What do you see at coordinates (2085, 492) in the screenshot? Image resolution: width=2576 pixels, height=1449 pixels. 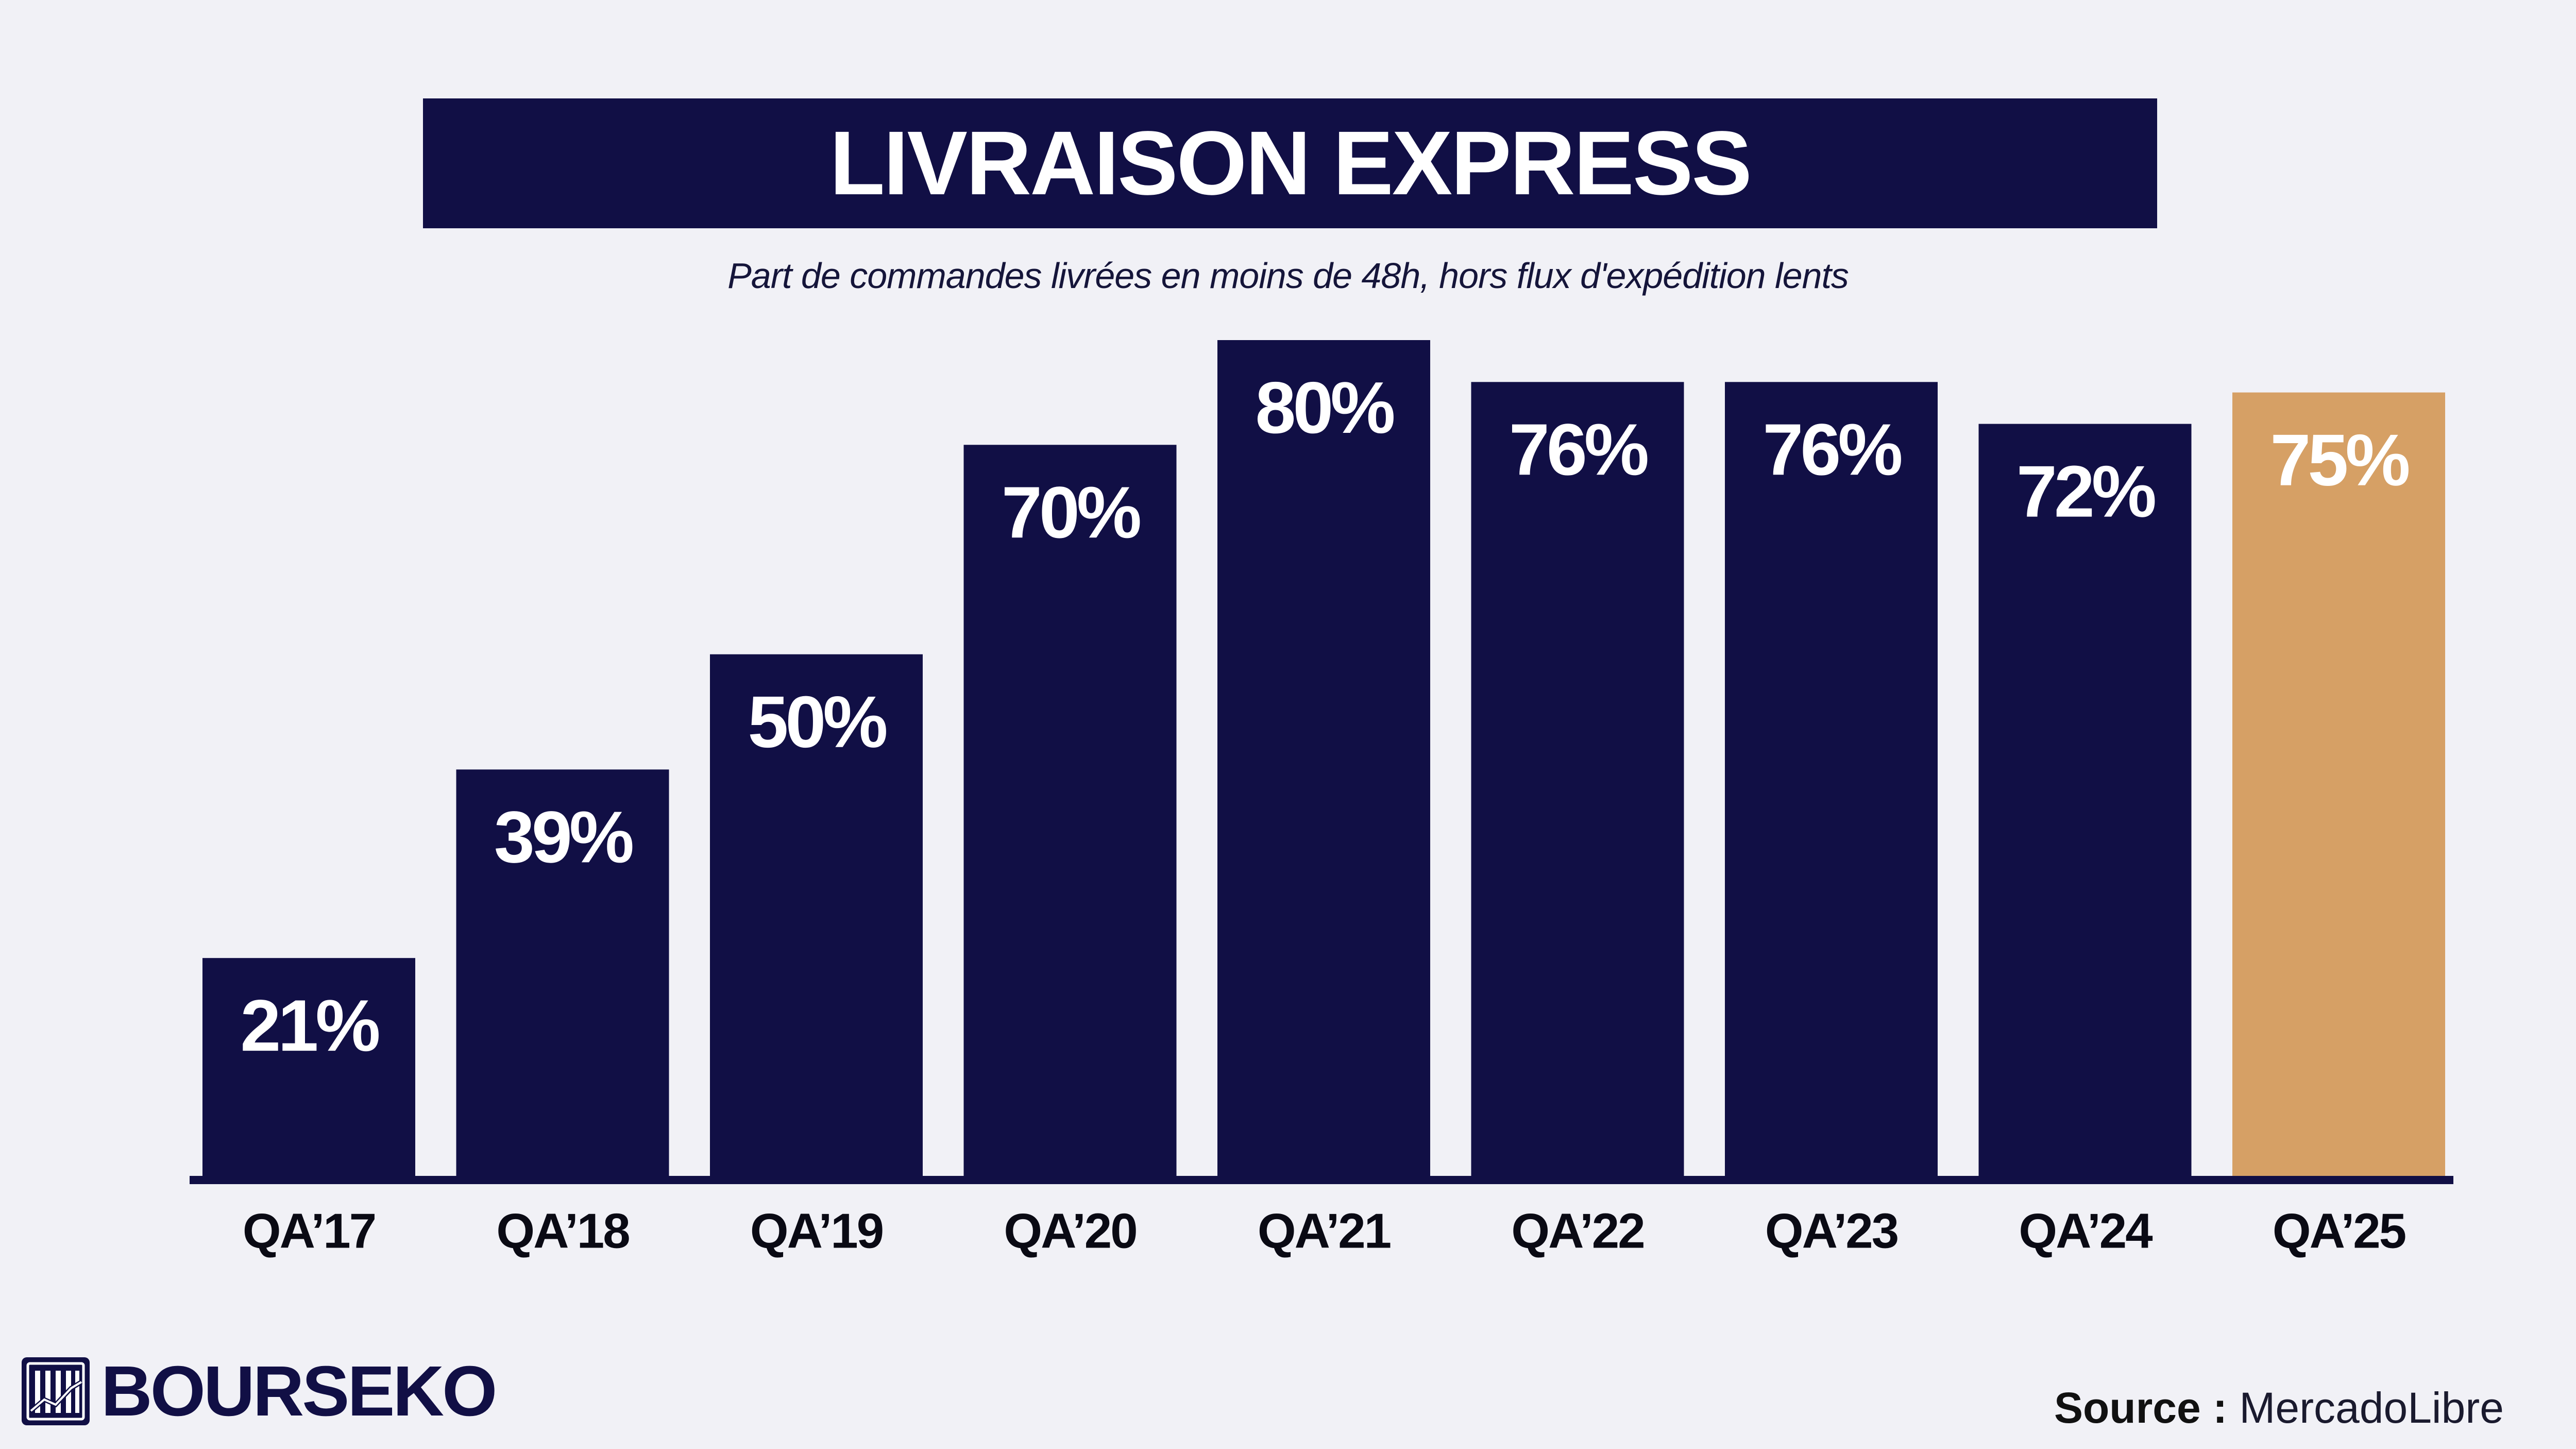 I see `data-label-7: 72%` at bounding box center [2085, 492].